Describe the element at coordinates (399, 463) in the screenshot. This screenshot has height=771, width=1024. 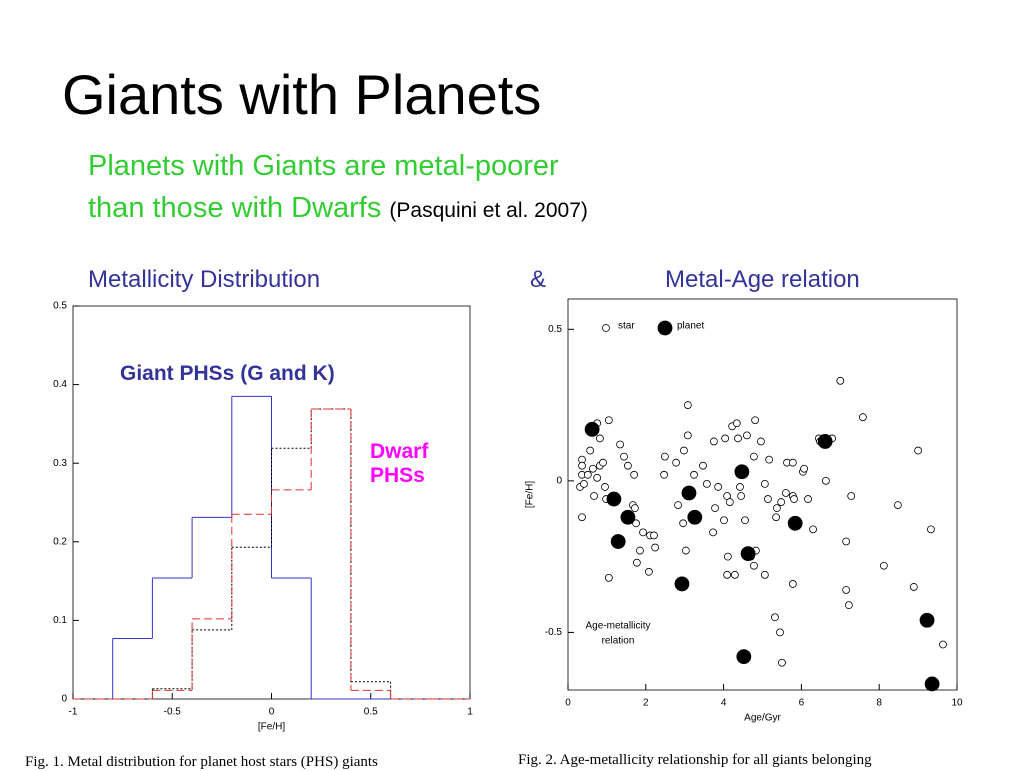
I see `series-label: Dwarf PHSs` at that location.